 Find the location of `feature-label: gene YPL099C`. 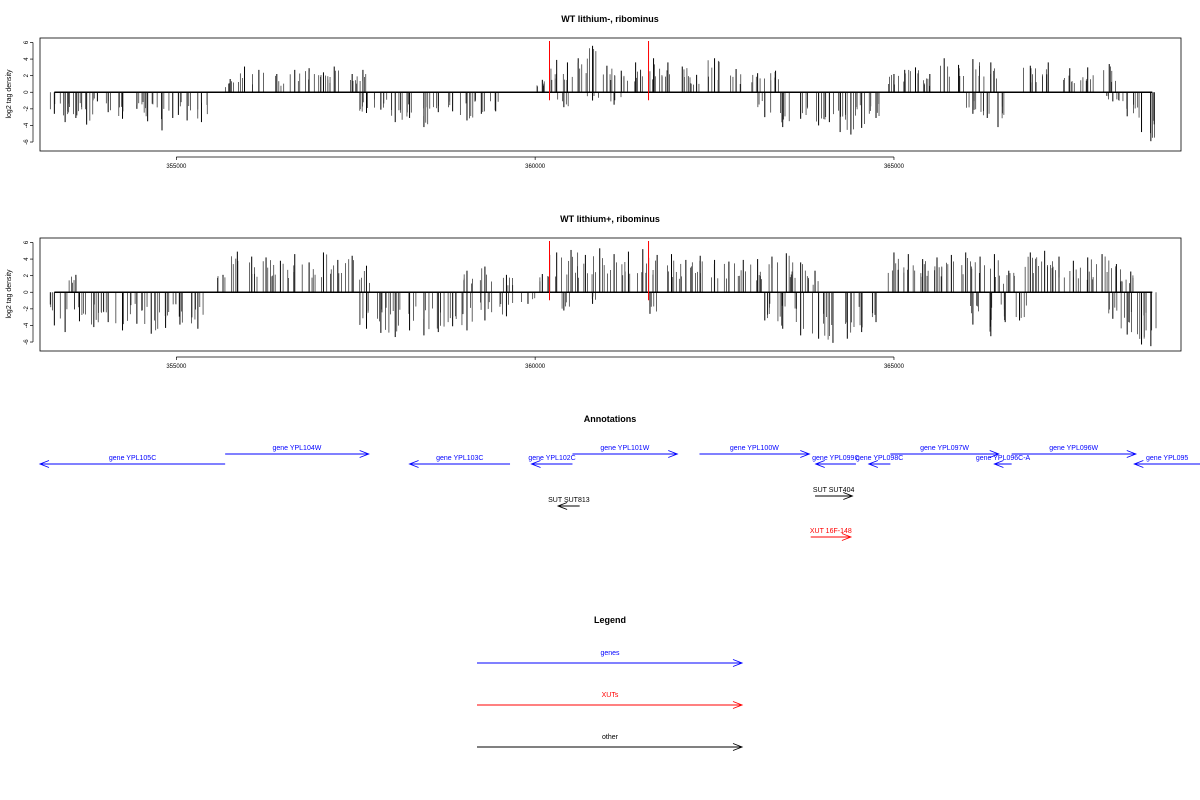

feature-label: gene YPL099C is located at coordinates (835, 458).